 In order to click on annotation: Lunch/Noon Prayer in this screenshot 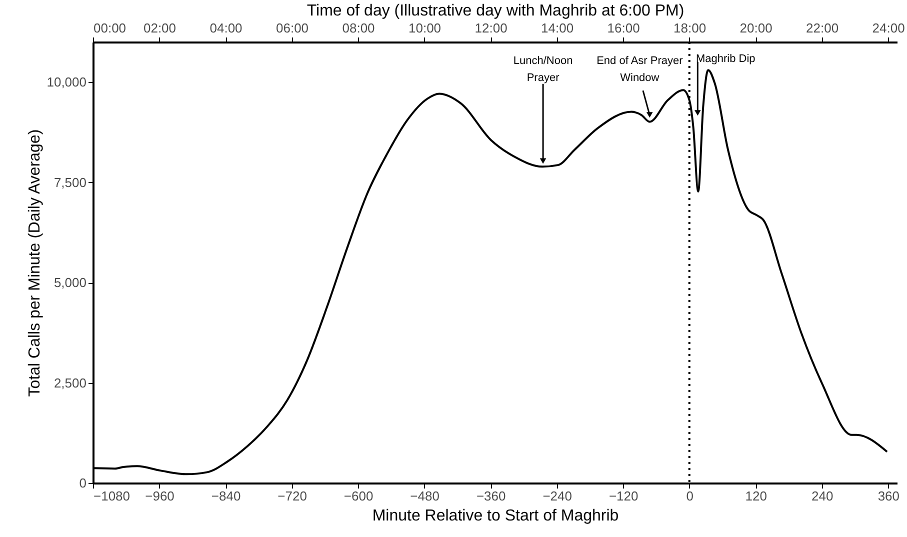, I will do `click(543, 69)`.